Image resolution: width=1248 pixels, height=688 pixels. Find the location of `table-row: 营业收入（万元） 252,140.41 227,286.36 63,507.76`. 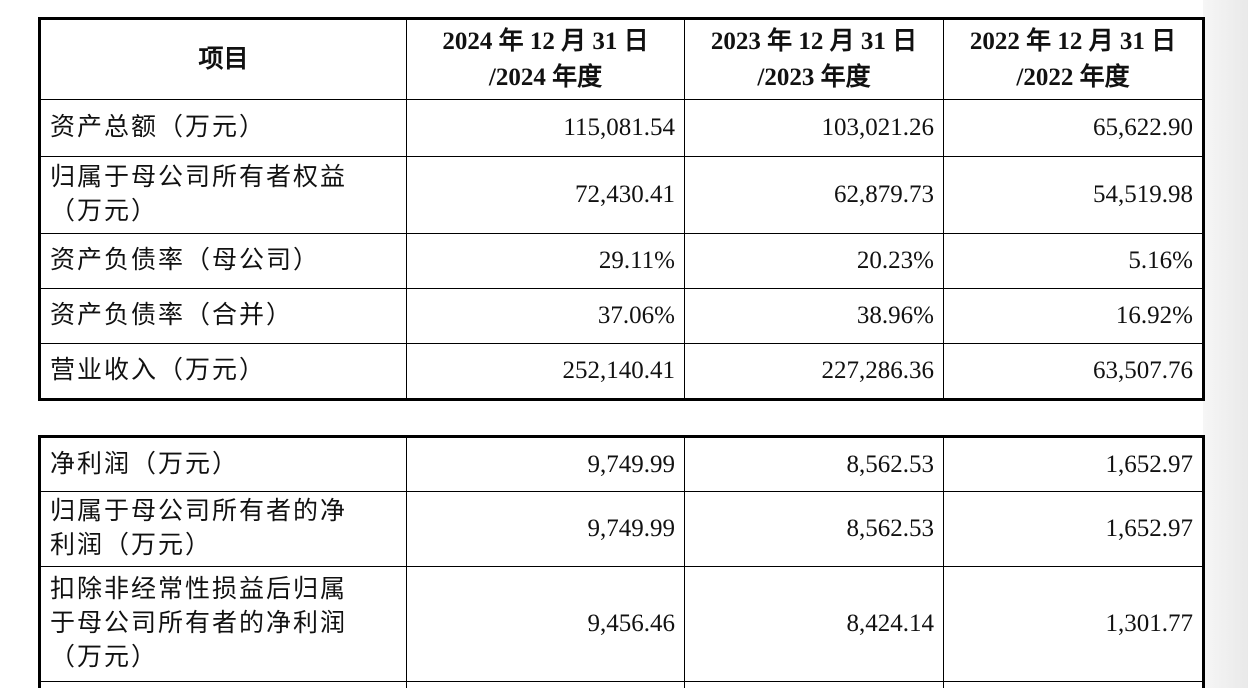

table-row: 营业收入（万元） 252,140.41 227,286.36 63,507.76 is located at coordinates (621, 371).